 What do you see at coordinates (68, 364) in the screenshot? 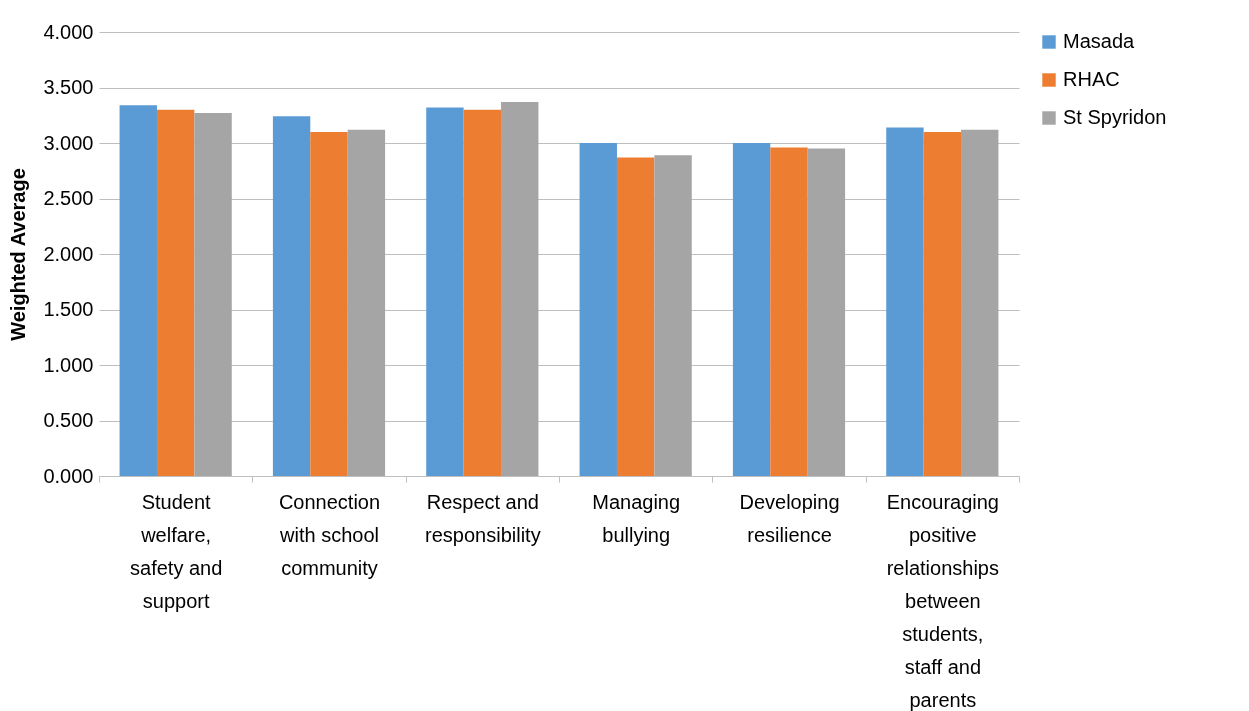
I see `y-tick-label: 1.000` at bounding box center [68, 364].